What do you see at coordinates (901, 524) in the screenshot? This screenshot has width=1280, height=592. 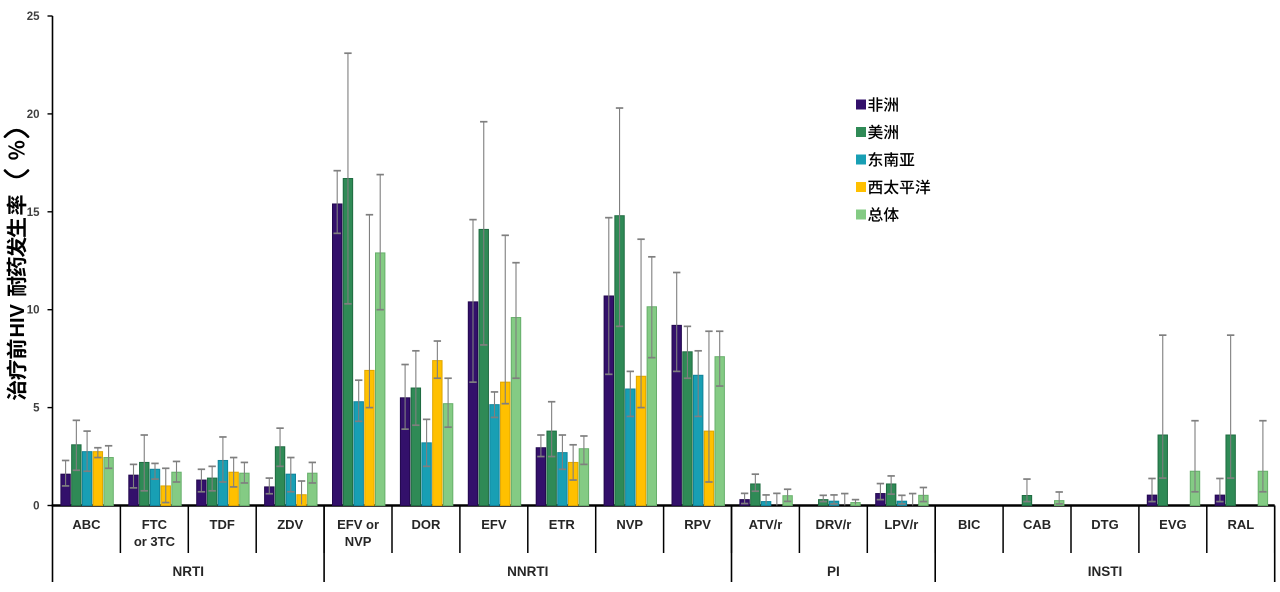 I see `svg-text: LPV/r` at bounding box center [901, 524].